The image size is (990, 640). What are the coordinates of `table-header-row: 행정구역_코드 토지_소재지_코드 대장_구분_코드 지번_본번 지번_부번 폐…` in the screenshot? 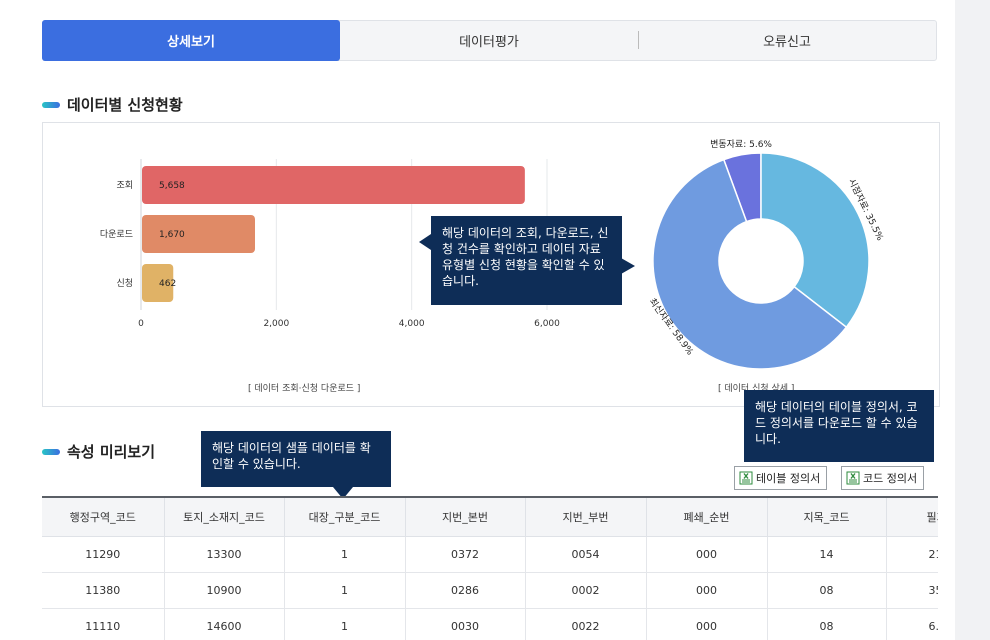 It's located at (490, 516).